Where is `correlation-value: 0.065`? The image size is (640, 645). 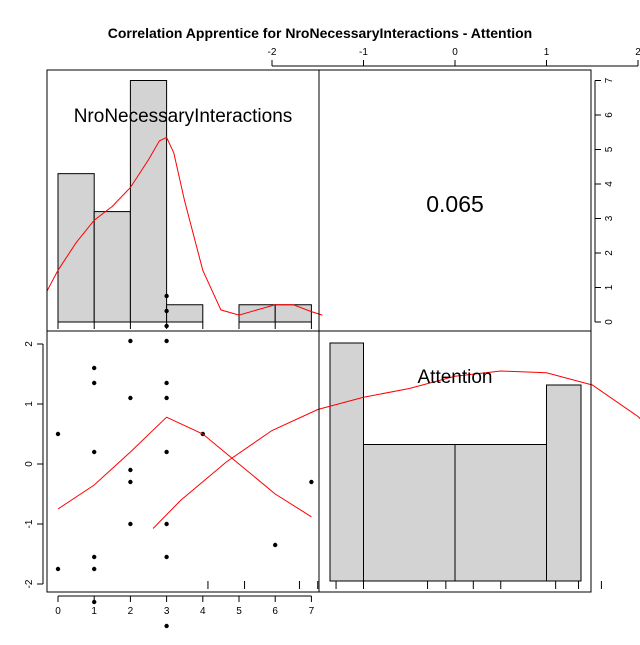
correlation-value: 0.065 is located at coordinates (455, 204).